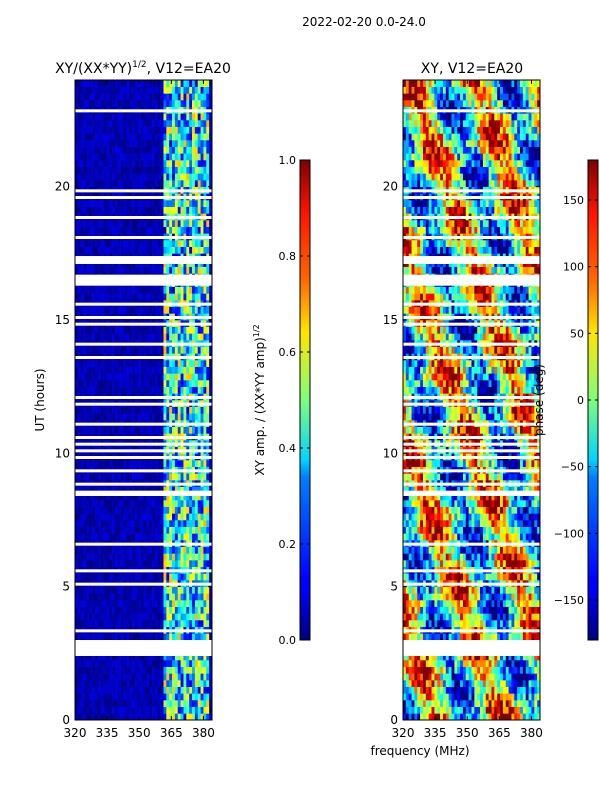  I want to click on flagged-time-range, so click(143, 260).